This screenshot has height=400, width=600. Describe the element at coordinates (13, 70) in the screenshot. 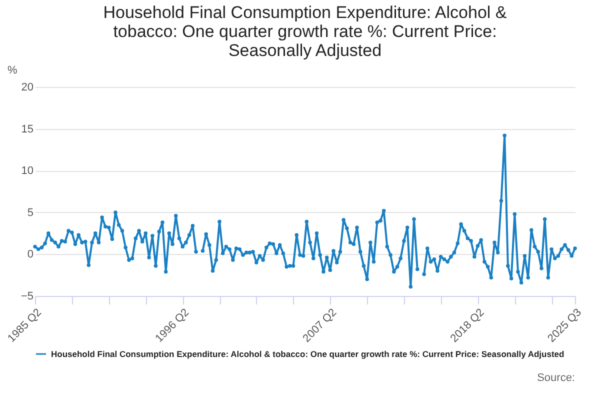

I see `y-axis-title: %` at that location.